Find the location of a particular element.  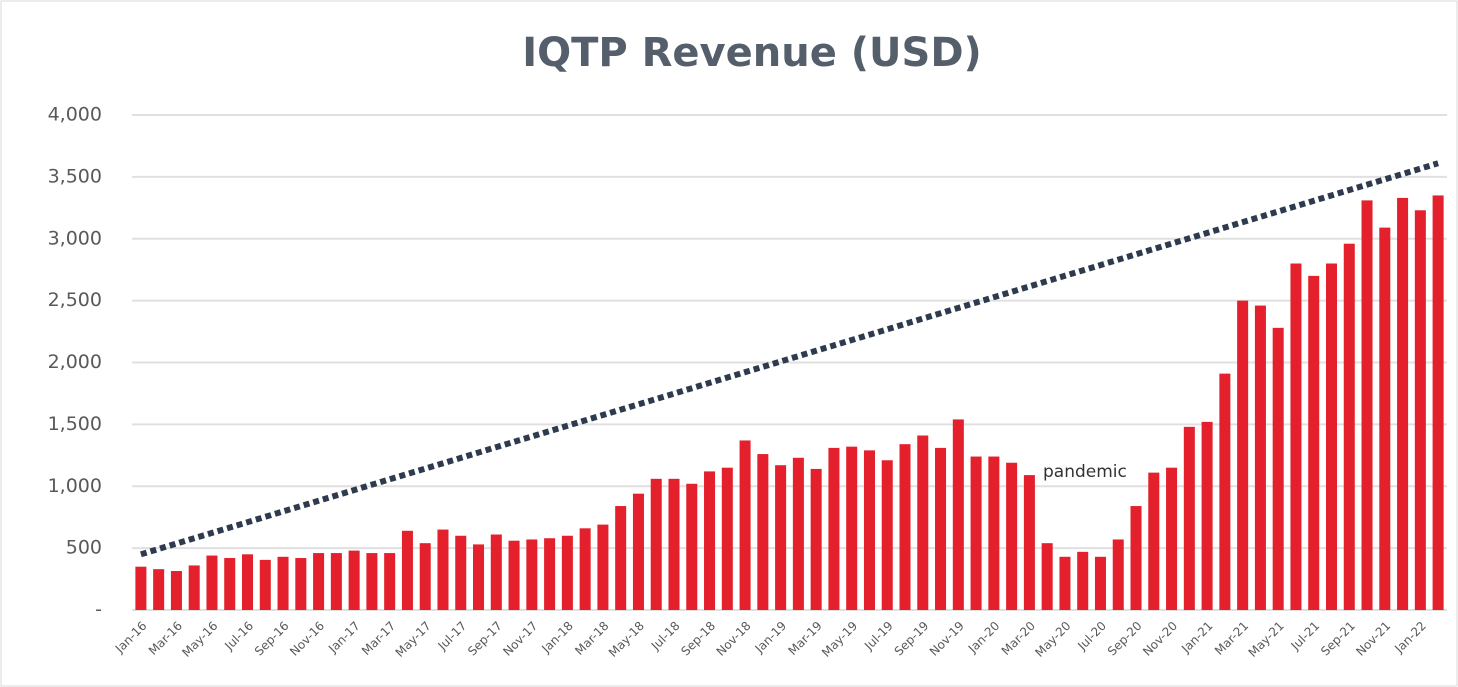

chart-title: IQTP Revenue (USD) is located at coordinates (752, 53).